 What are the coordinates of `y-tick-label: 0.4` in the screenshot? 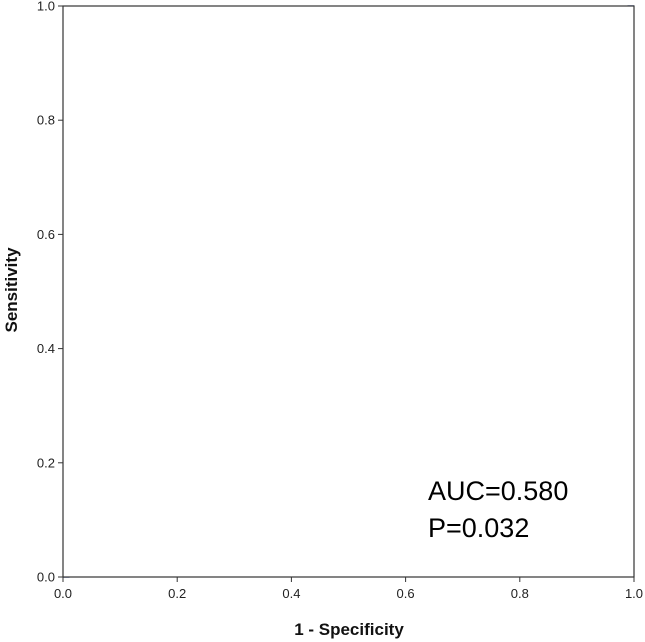 It's located at (46, 348).